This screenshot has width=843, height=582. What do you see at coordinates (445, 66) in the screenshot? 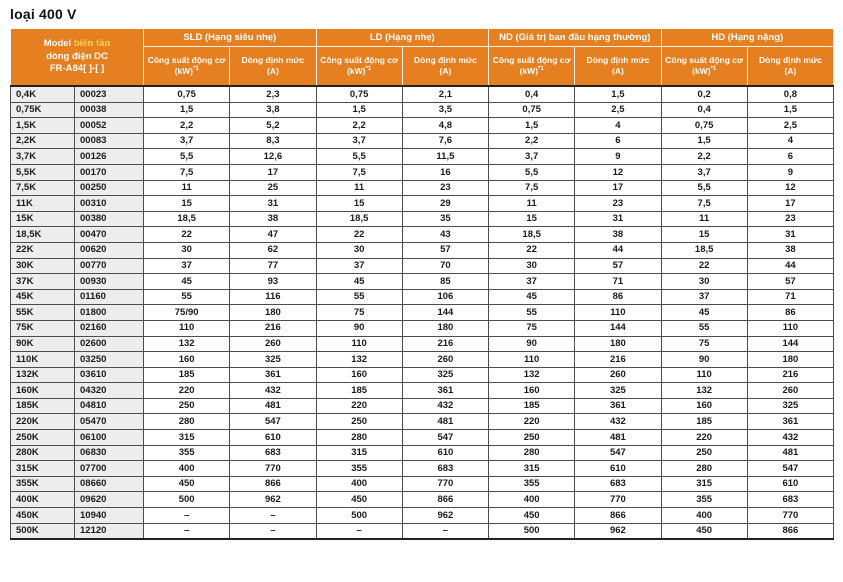
I see `subheader-ld-current: Dòng định mức (A)` at bounding box center [445, 66].